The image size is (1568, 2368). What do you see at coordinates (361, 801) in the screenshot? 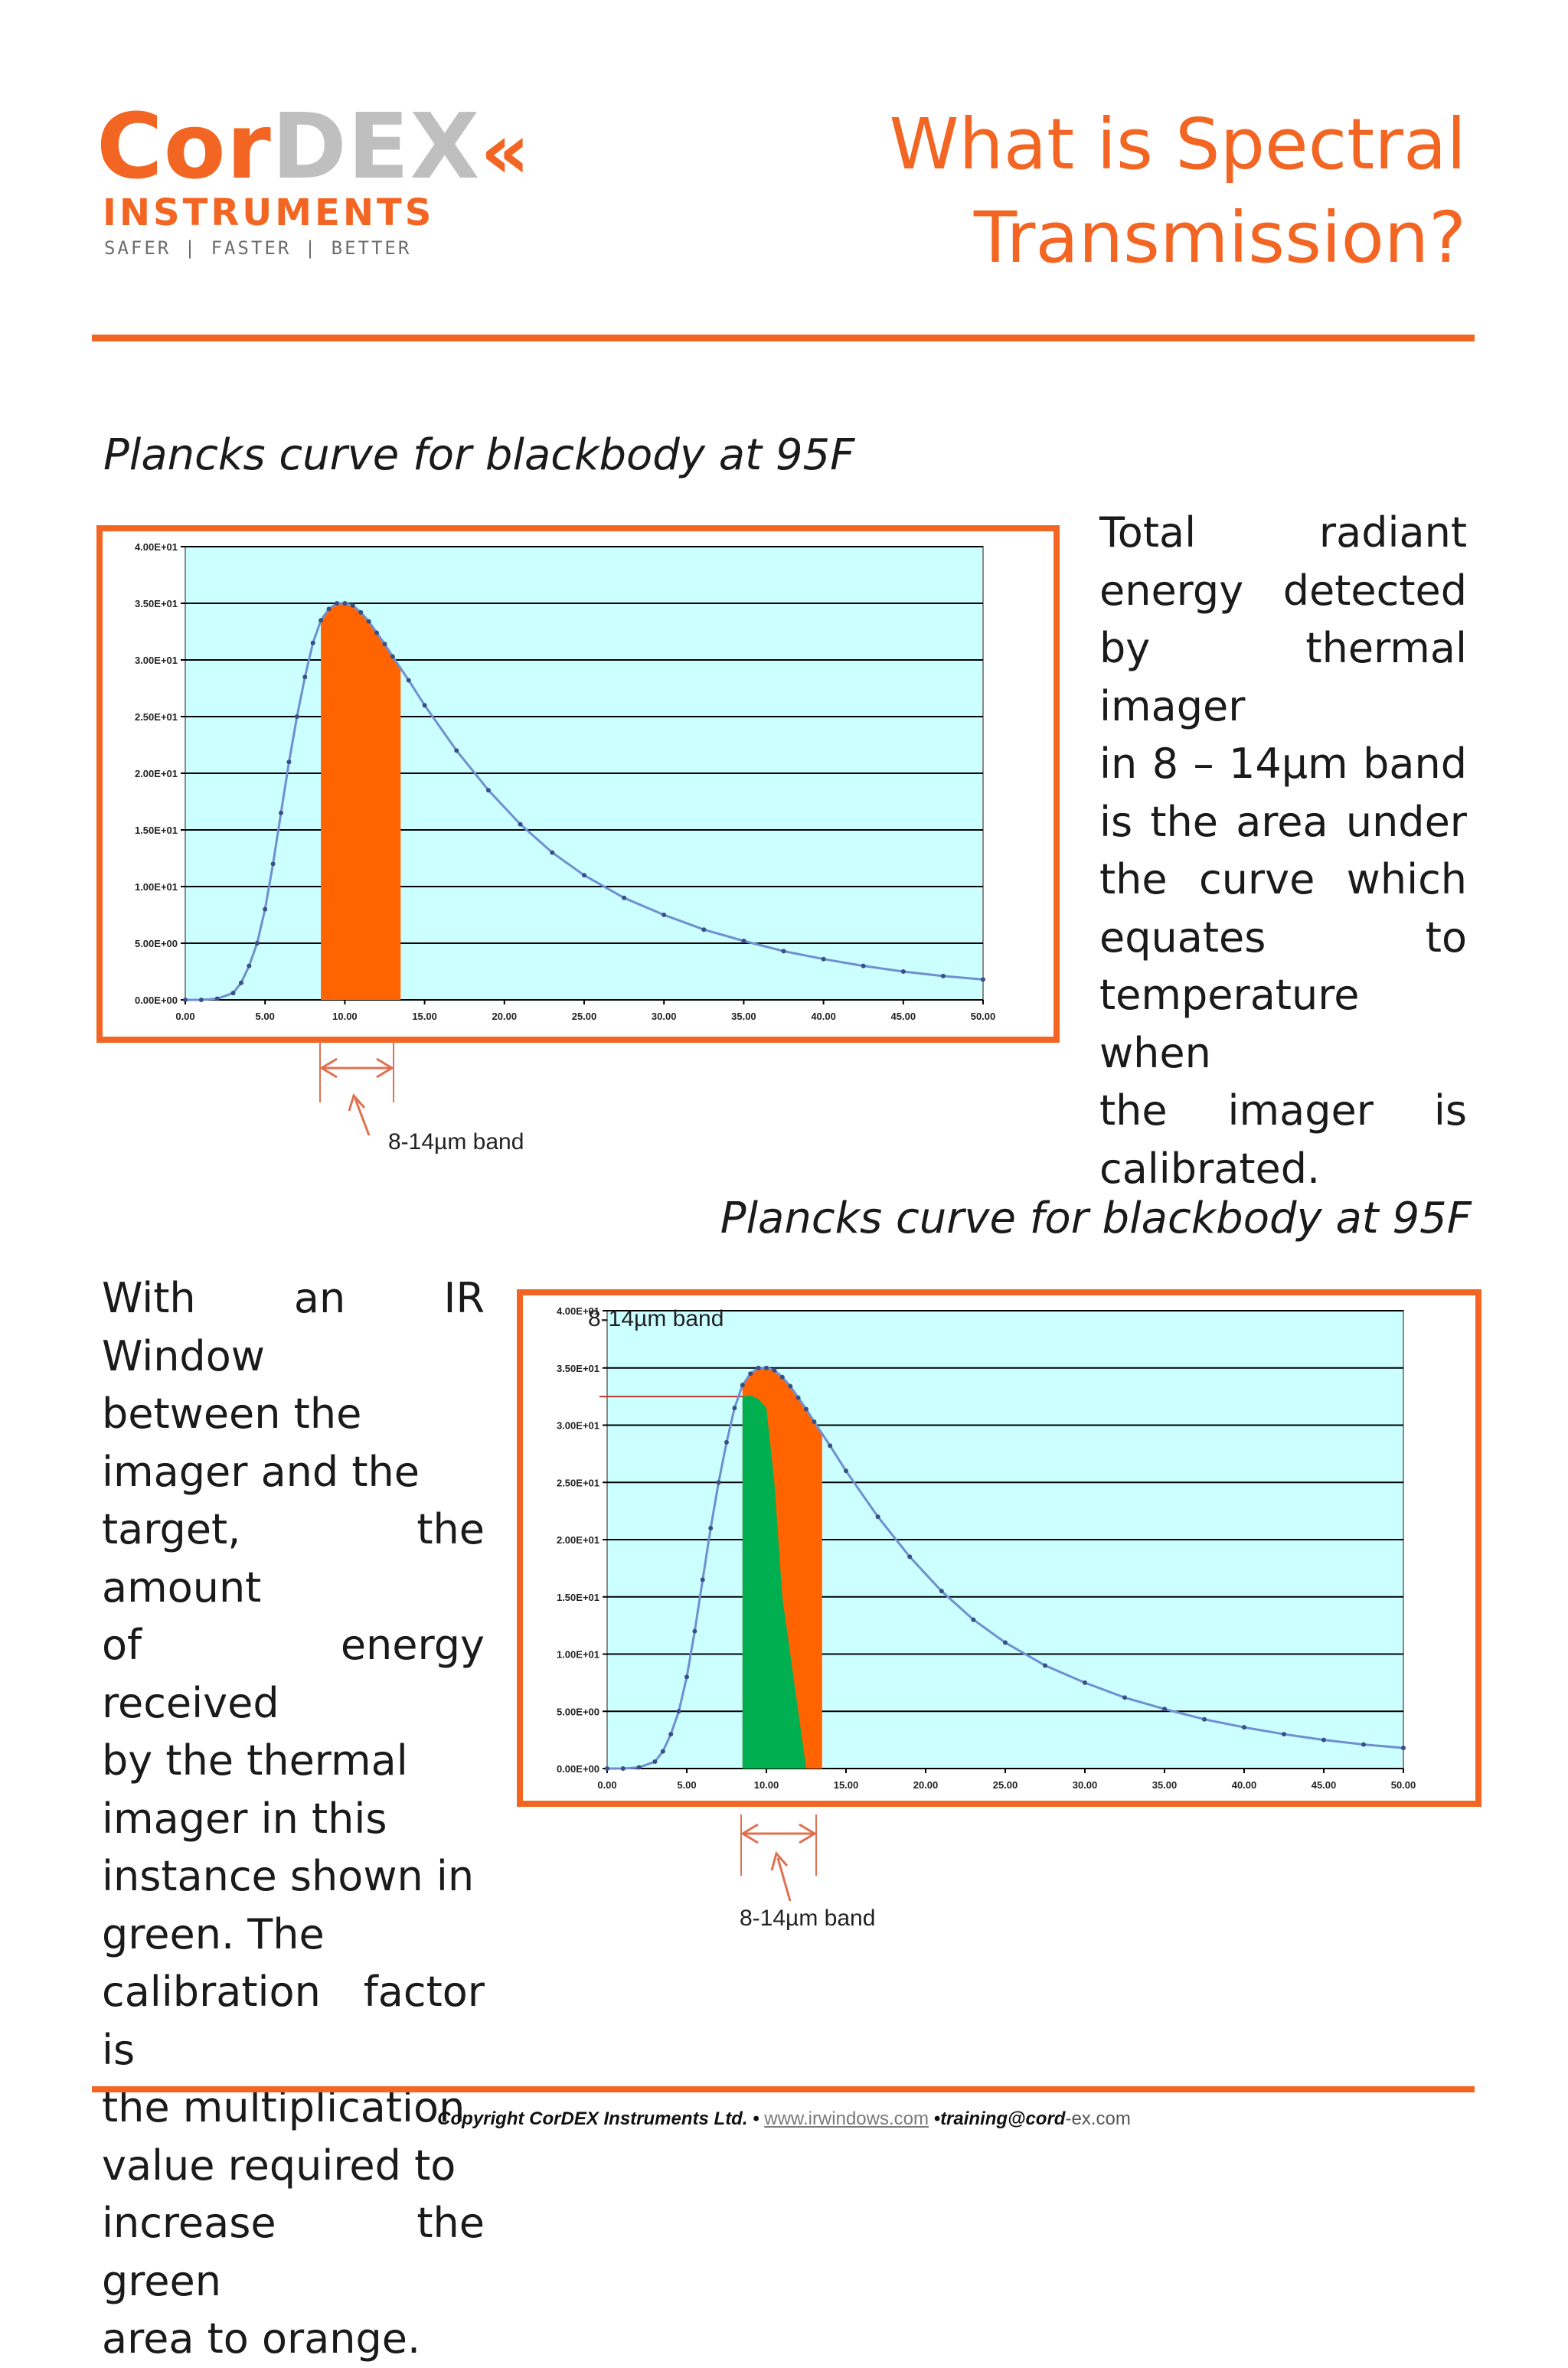
I see `band-area` at bounding box center [361, 801].